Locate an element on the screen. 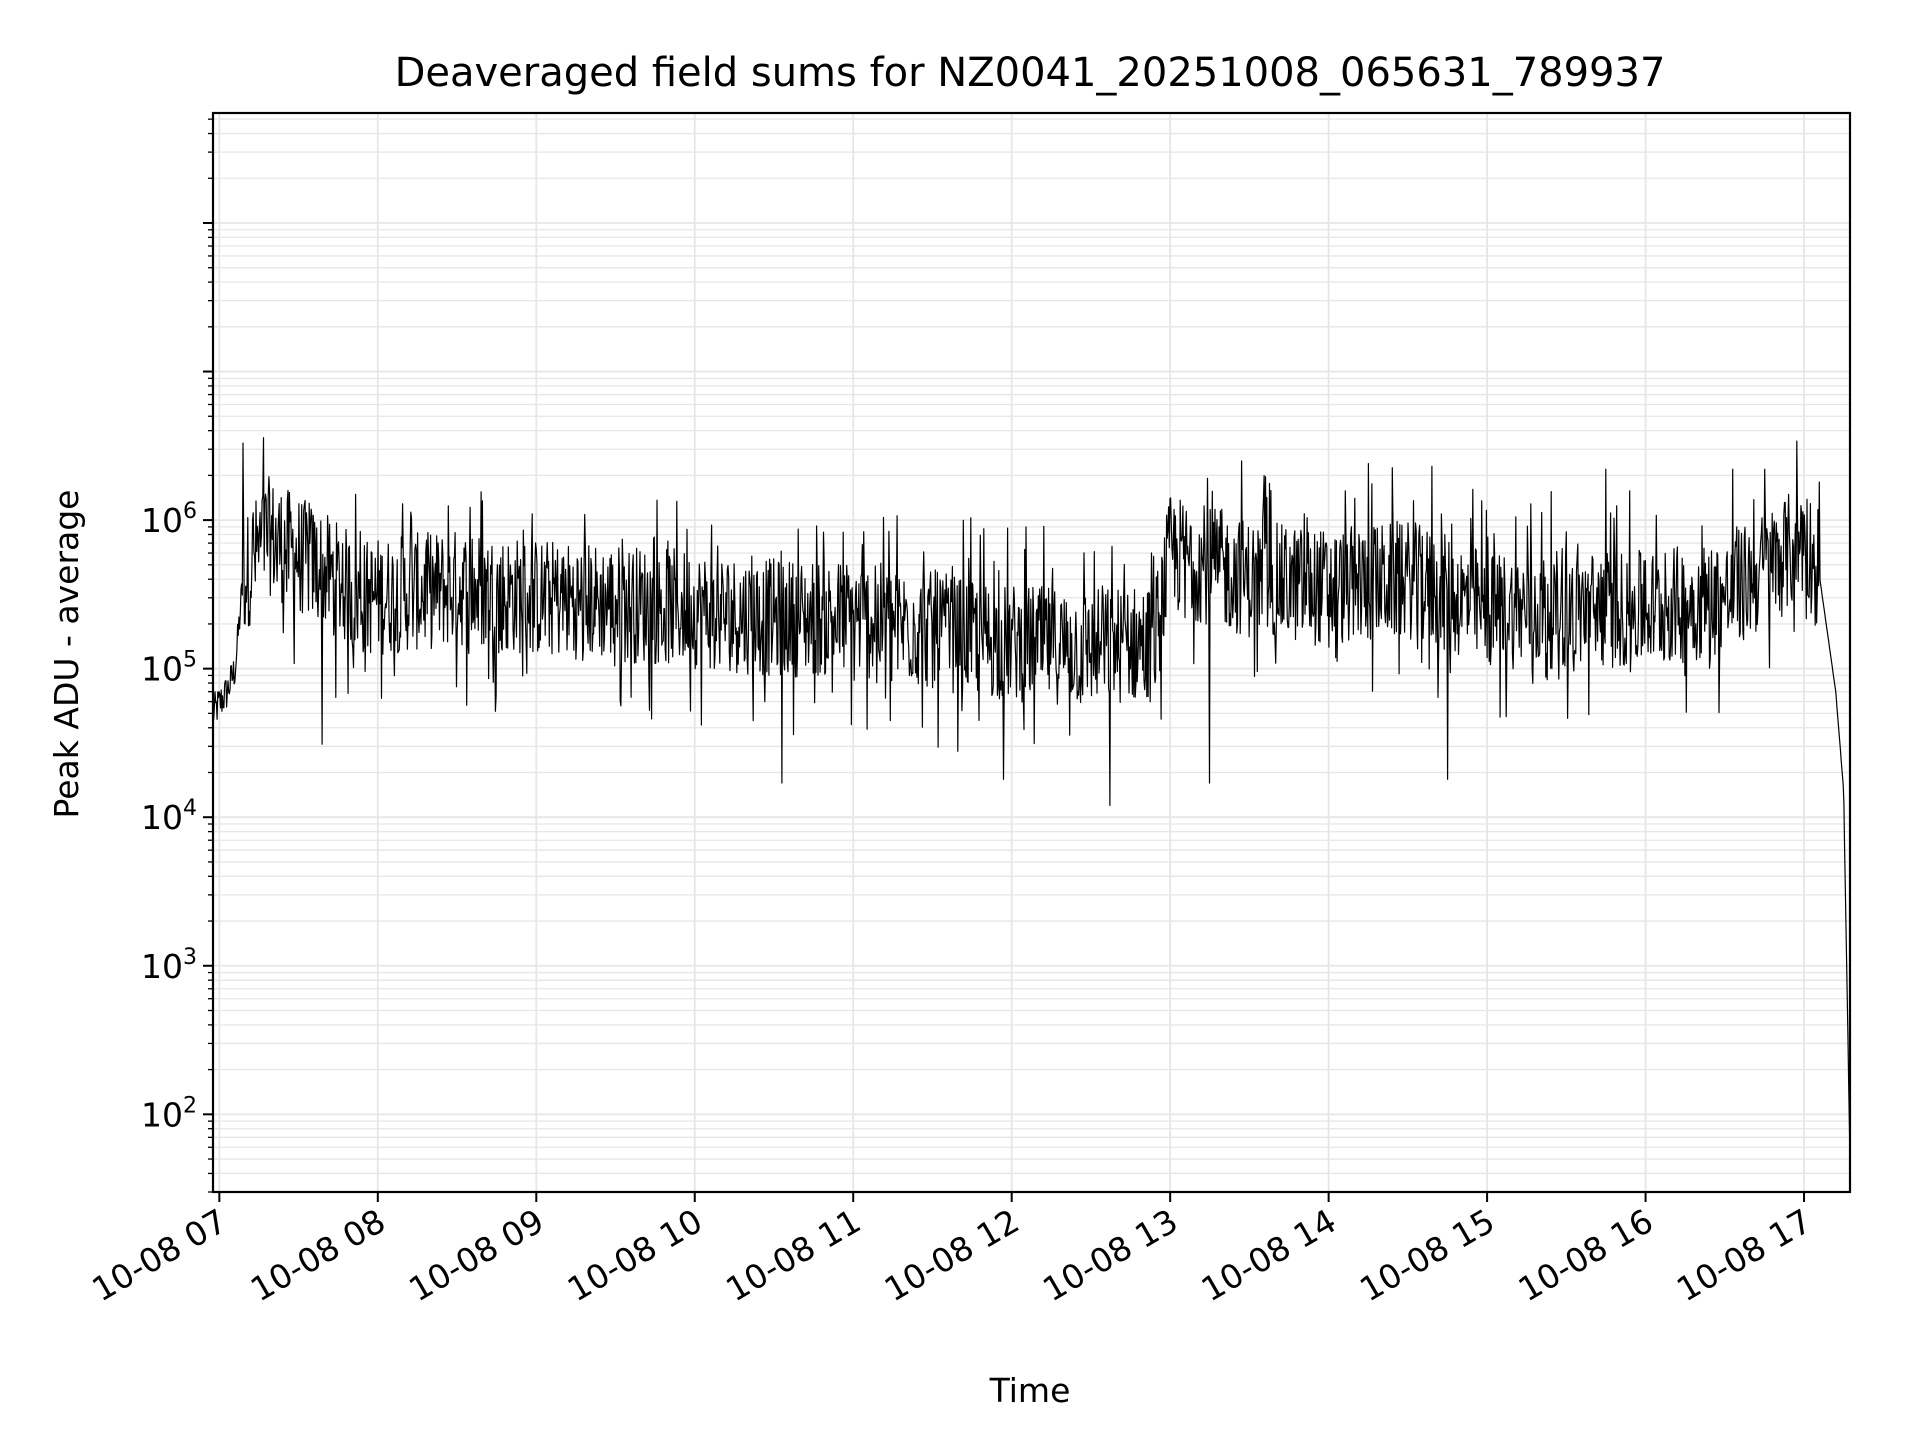 The image size is (1920, 1440). y-tick-label: 10⁴ is located at coordinates (169, 816).